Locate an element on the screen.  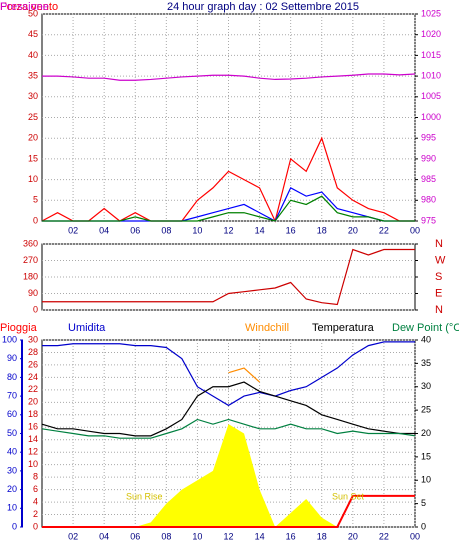
y2-tick-label: 35 is located at coordinates (426, 363).